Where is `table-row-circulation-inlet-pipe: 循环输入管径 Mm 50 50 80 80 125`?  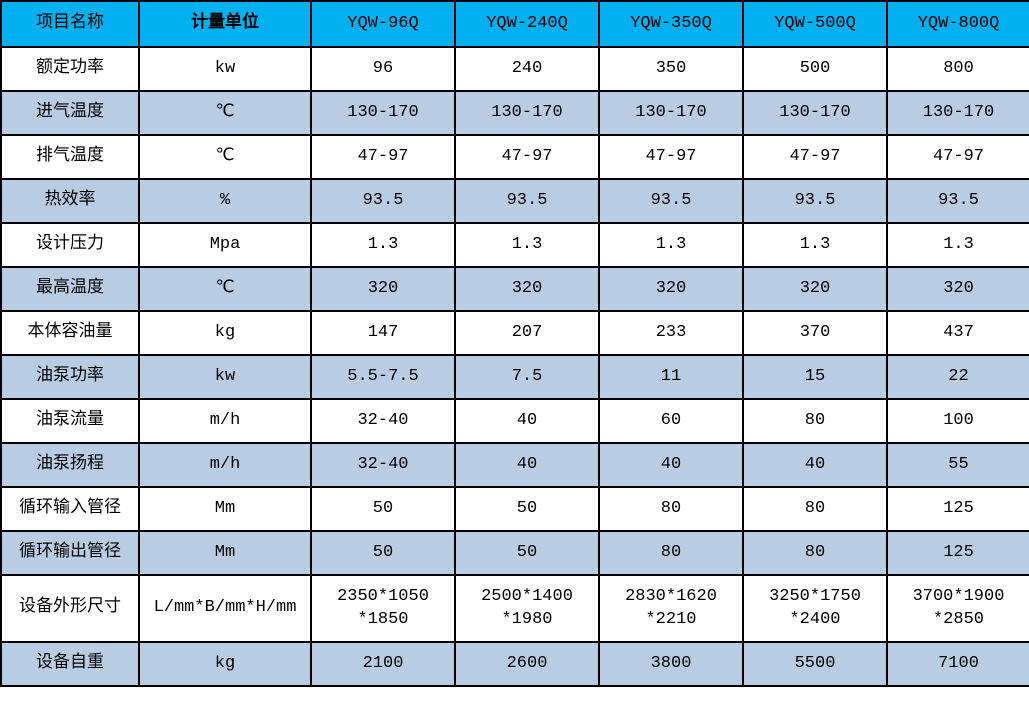
table-row-circulation-inlet-pipe: 循环输入管径 Mm 50 50 80 80 125 is located at coordinates (514, 509).